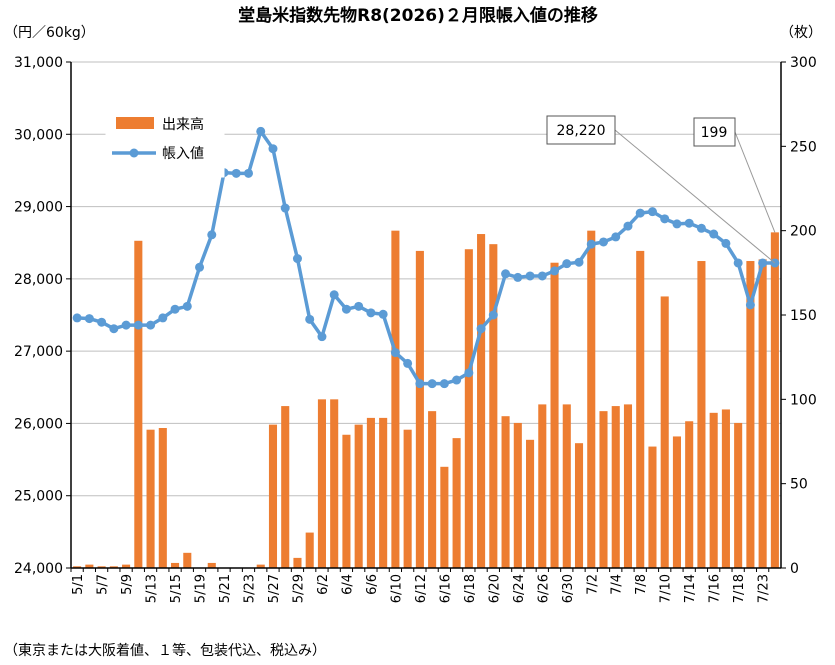  I want to click on x-tick-label: 7/23, so click(764, 588).